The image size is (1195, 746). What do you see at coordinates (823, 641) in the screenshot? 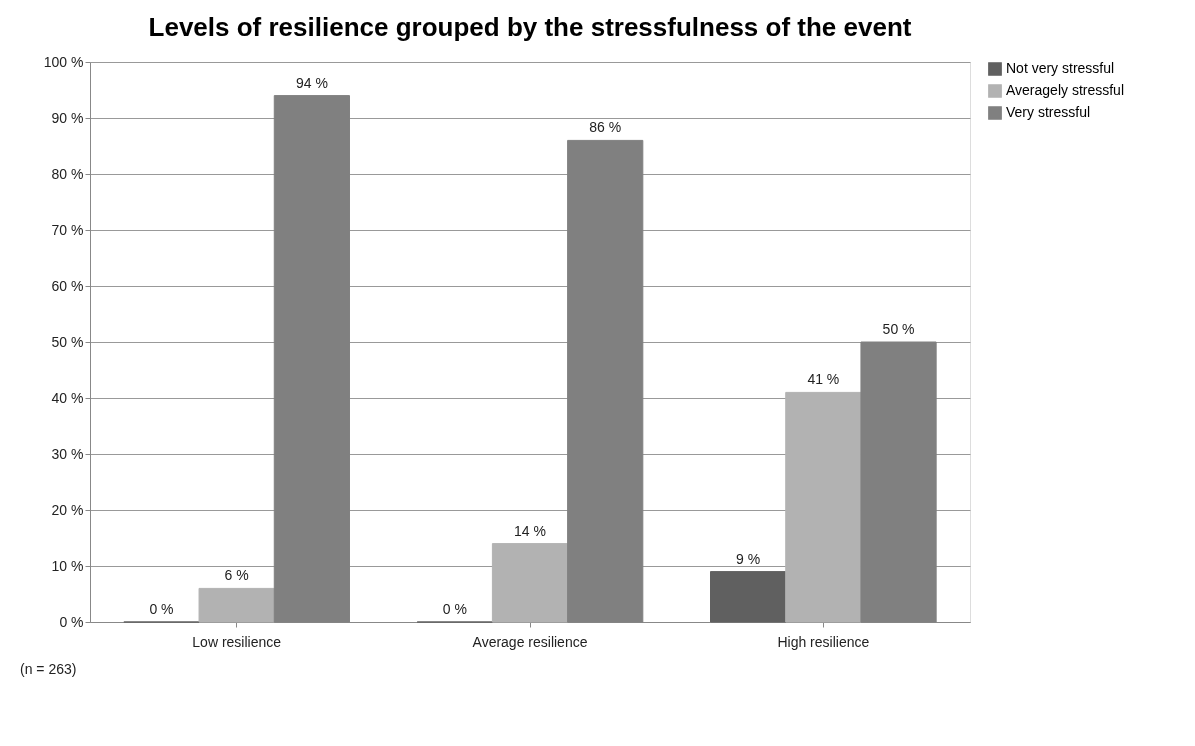
I see `x-tick-label: High resilience` at bounding box center [823, 641].